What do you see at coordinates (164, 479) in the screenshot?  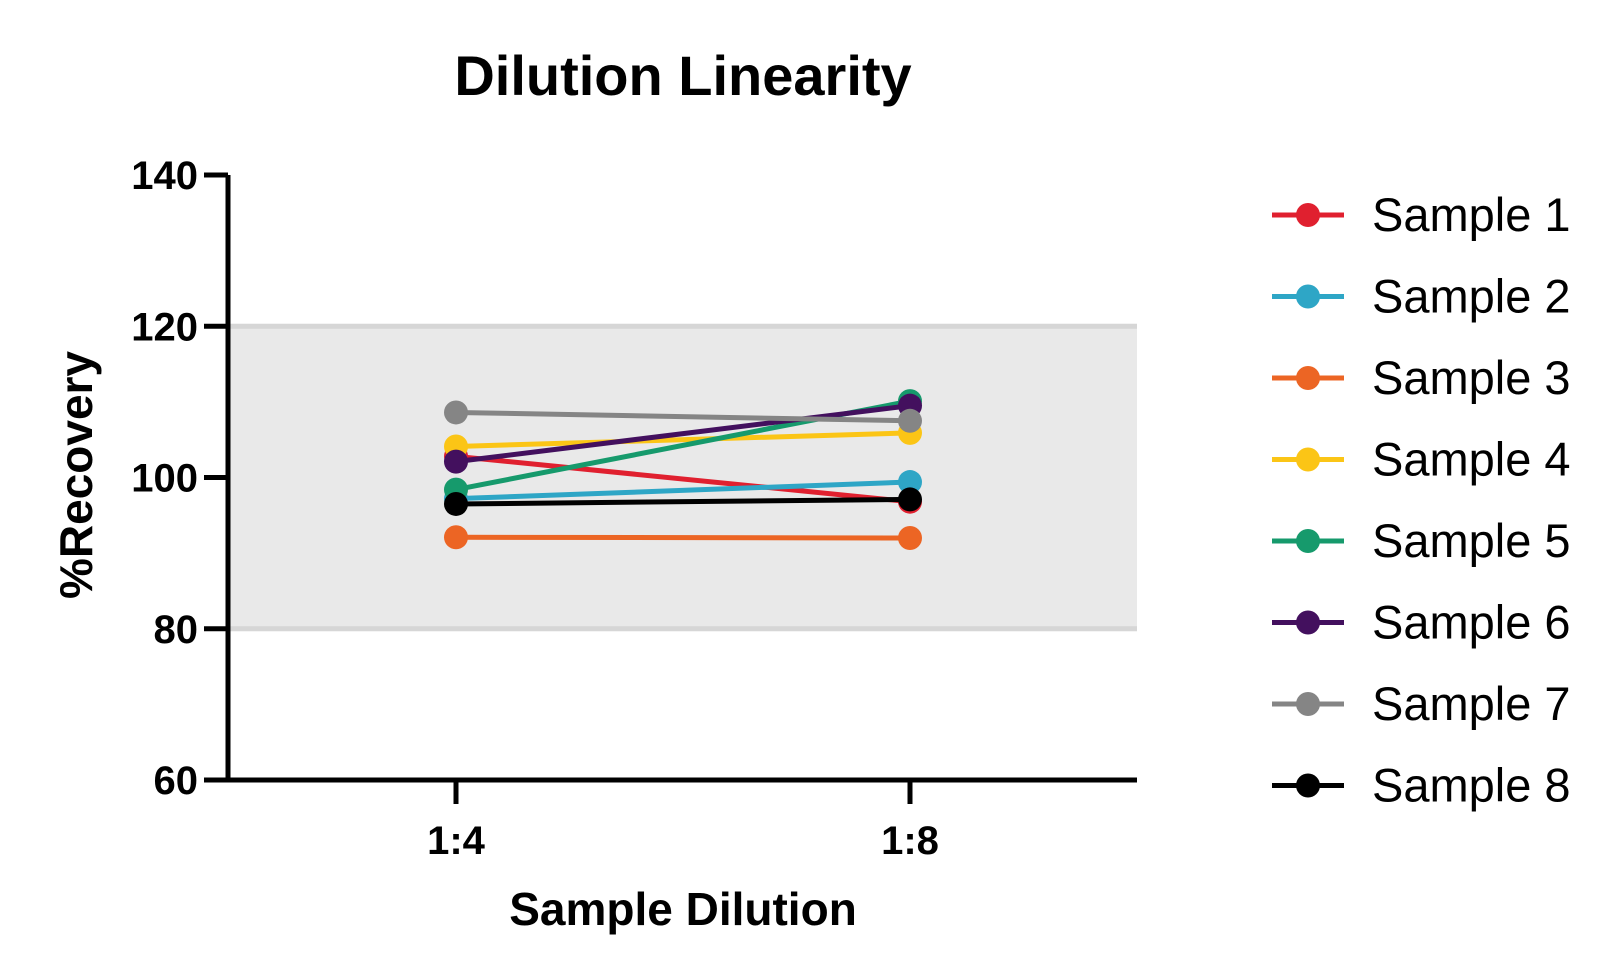 I see `y-tick-label: 100` at bounding box center [164, 479].